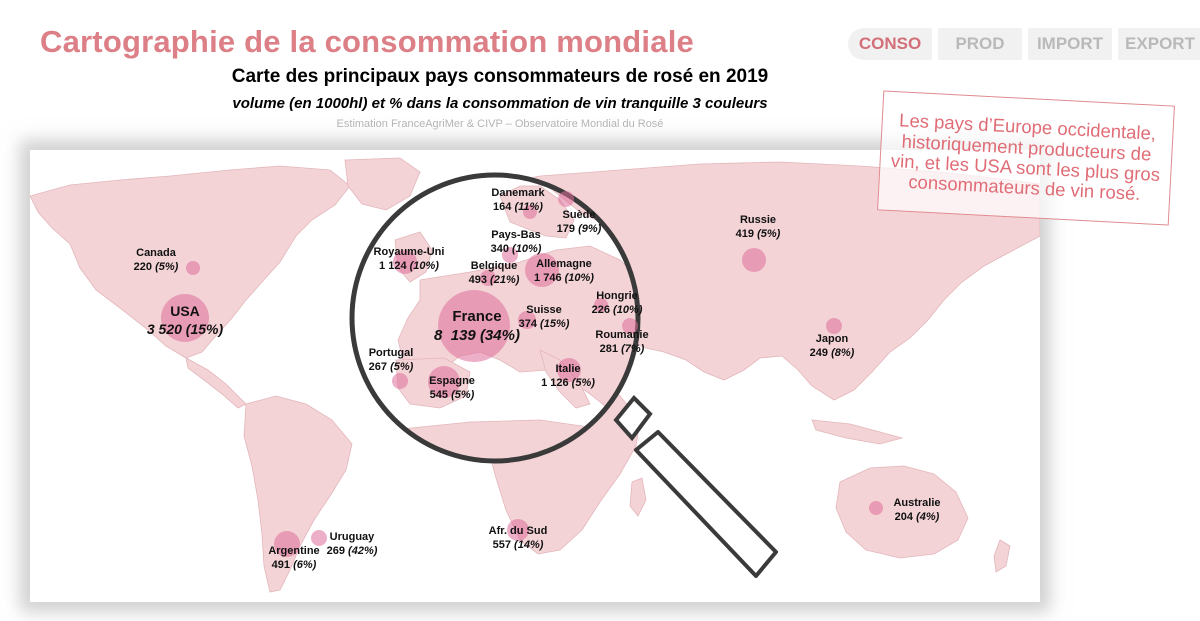 Image resolution: width=1200 pixels, height=621 pixels. What do you see at coordinates (156, 260) in the screenshot?
I see `label-canada: Canada 220 (5%)` at bounding box center [156, 260].